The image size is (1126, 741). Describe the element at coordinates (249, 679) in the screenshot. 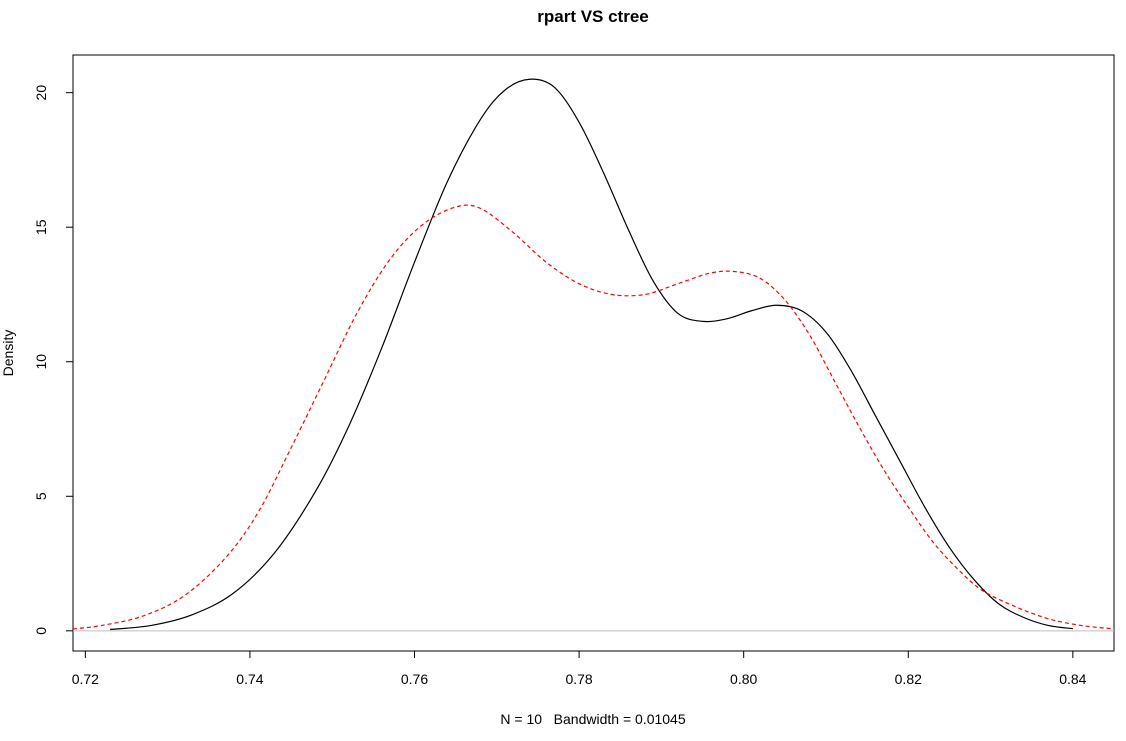

I see `x-tick-label: 0.74` at that location.